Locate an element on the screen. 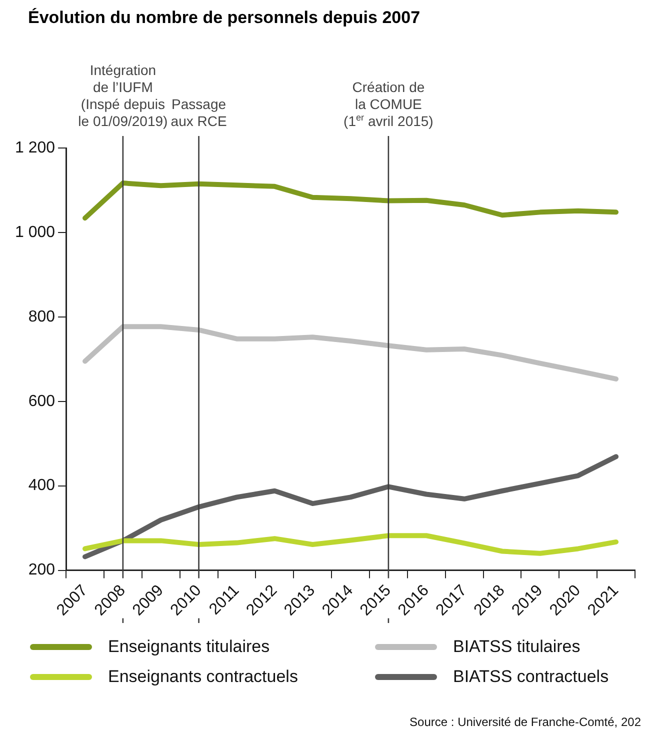 The image size is (649, 749). source-note: Source : Université de Franche-Comté, 202 is located at coordinates (524, 722).